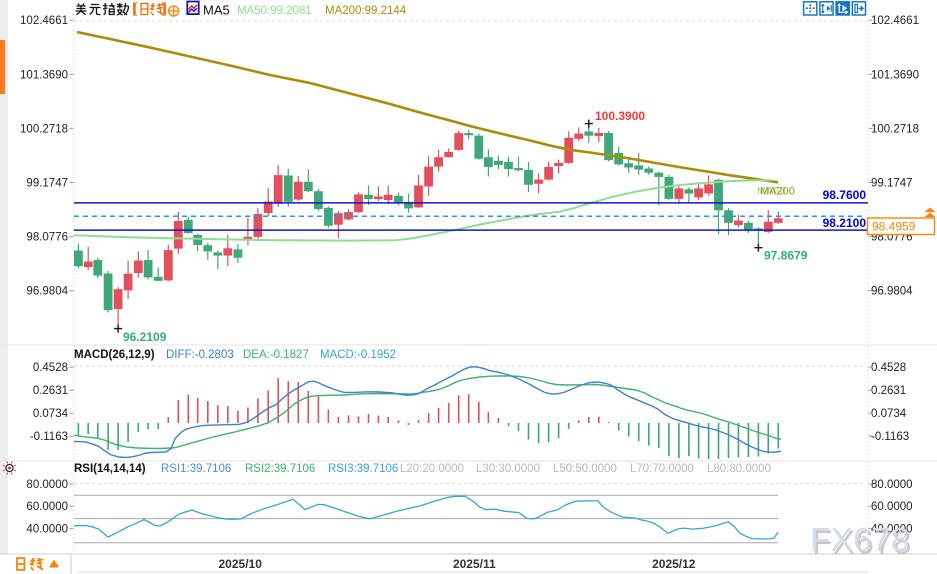 This screenshot has width=937, height=574. What do you see at coordinates (196, 469) in the screenshot?
I see `svg-text: RSI1:39.7106` at bounding box center [196, 469].